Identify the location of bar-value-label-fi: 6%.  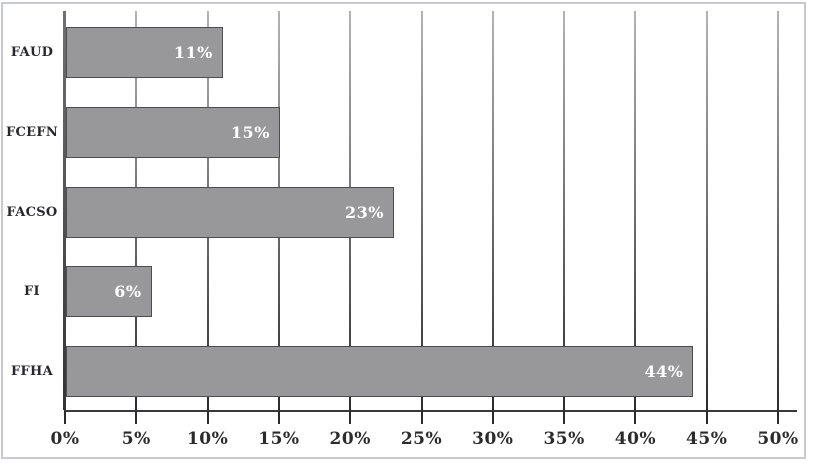
(128, 292).